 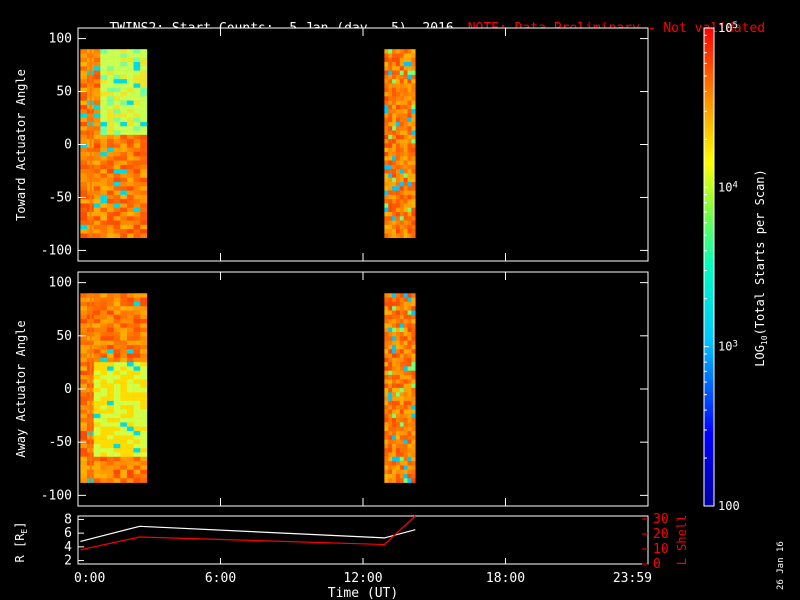 What do you see at coordinates (21, 145) in the screenshot?
I see `toward-ylabel: Toward Actuator Angle` at bounding box center [21, 145].